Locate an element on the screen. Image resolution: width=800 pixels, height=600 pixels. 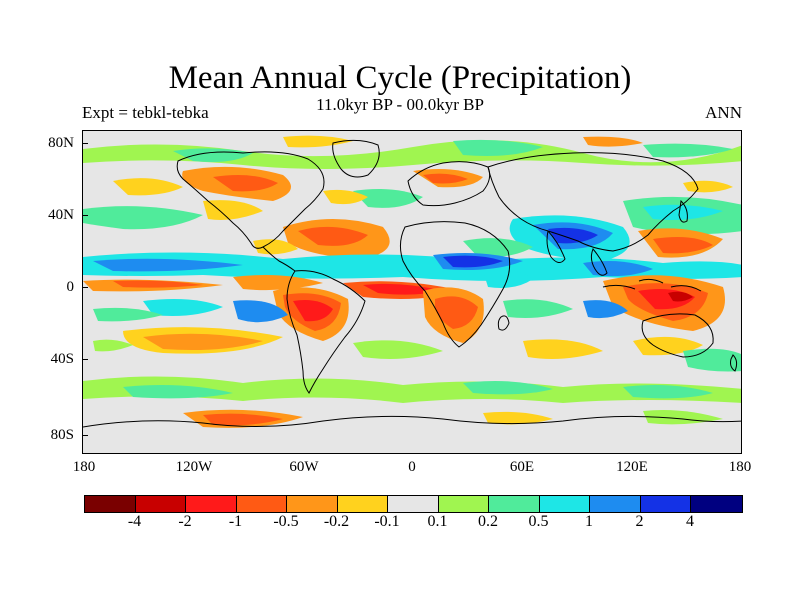
lat-label-80n: 80N is located at coordinates (61, 143).